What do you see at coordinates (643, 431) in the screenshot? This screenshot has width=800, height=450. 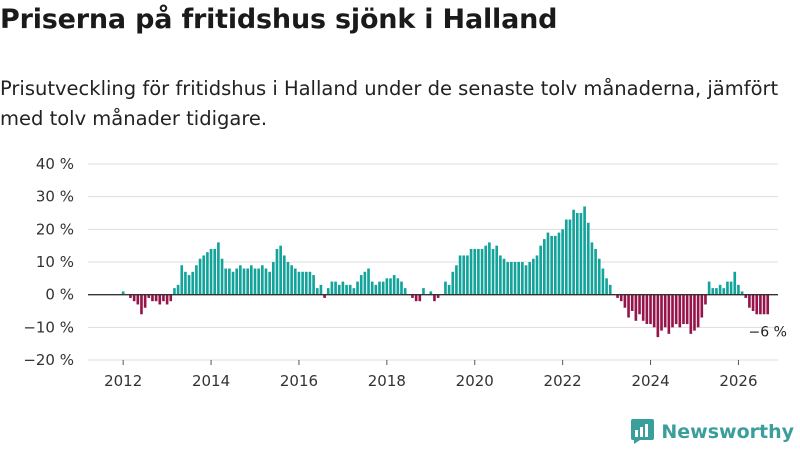 I see `newsworthy-icon` at bounding box center [643, 431].